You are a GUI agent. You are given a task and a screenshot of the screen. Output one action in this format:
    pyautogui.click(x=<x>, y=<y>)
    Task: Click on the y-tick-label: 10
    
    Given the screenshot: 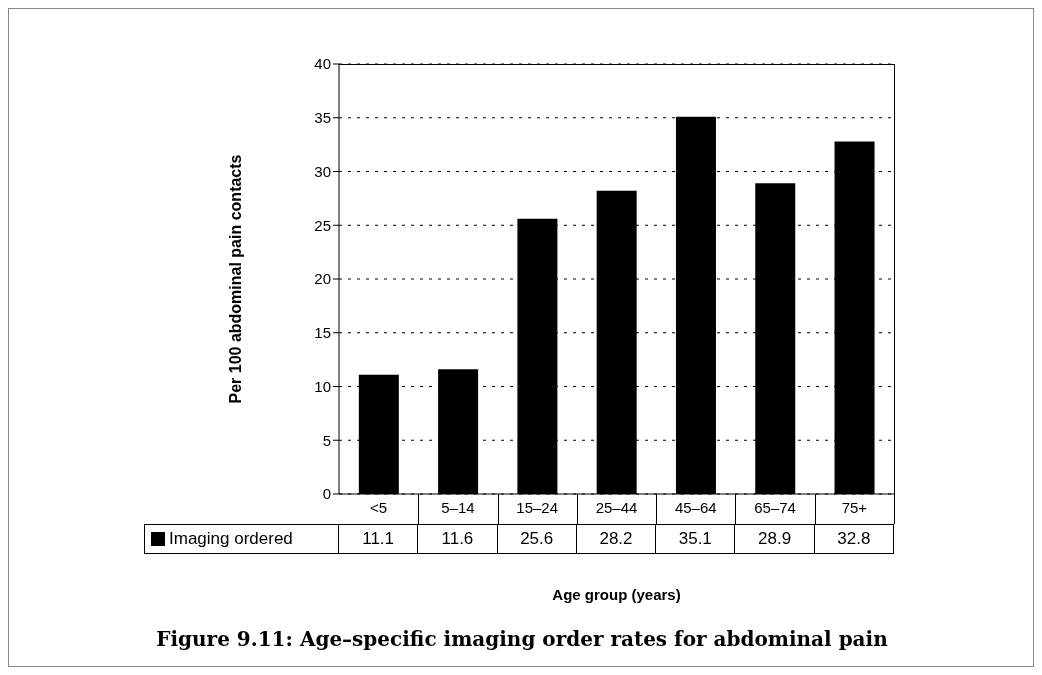 What is the action you would take?
    pyautogui.click(x=322, y=386)
    